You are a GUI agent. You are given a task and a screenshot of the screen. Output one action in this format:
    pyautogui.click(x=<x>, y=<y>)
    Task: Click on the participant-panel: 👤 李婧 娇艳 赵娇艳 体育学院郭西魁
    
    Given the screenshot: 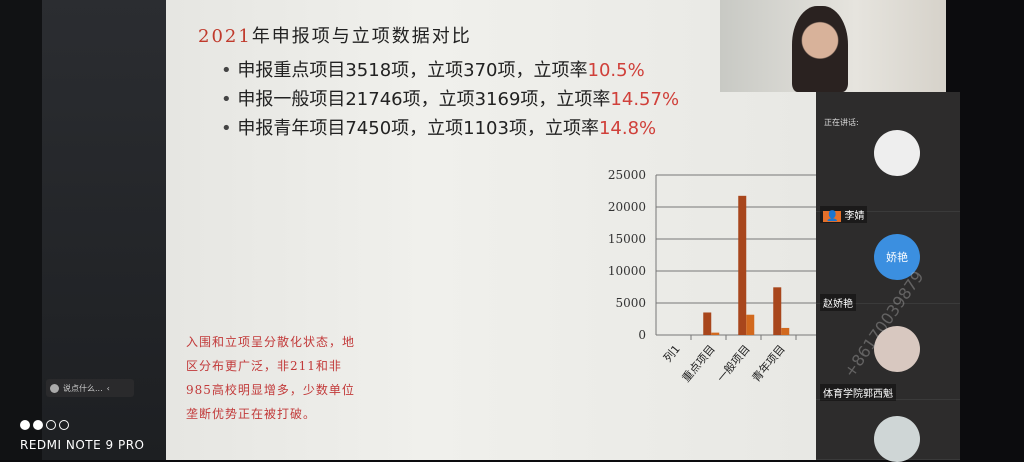 What is the action you would take?
    pyautogui.click(x=888, y=277)
    